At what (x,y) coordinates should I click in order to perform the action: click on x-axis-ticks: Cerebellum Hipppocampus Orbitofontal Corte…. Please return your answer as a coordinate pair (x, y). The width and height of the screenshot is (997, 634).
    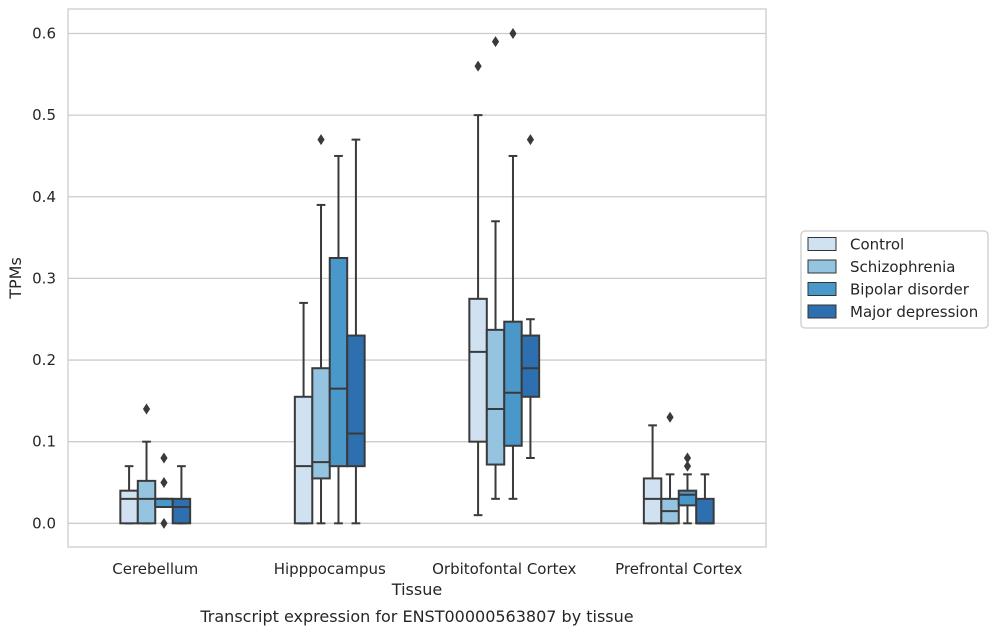
    Looking at the image, I should click on (427, 569).